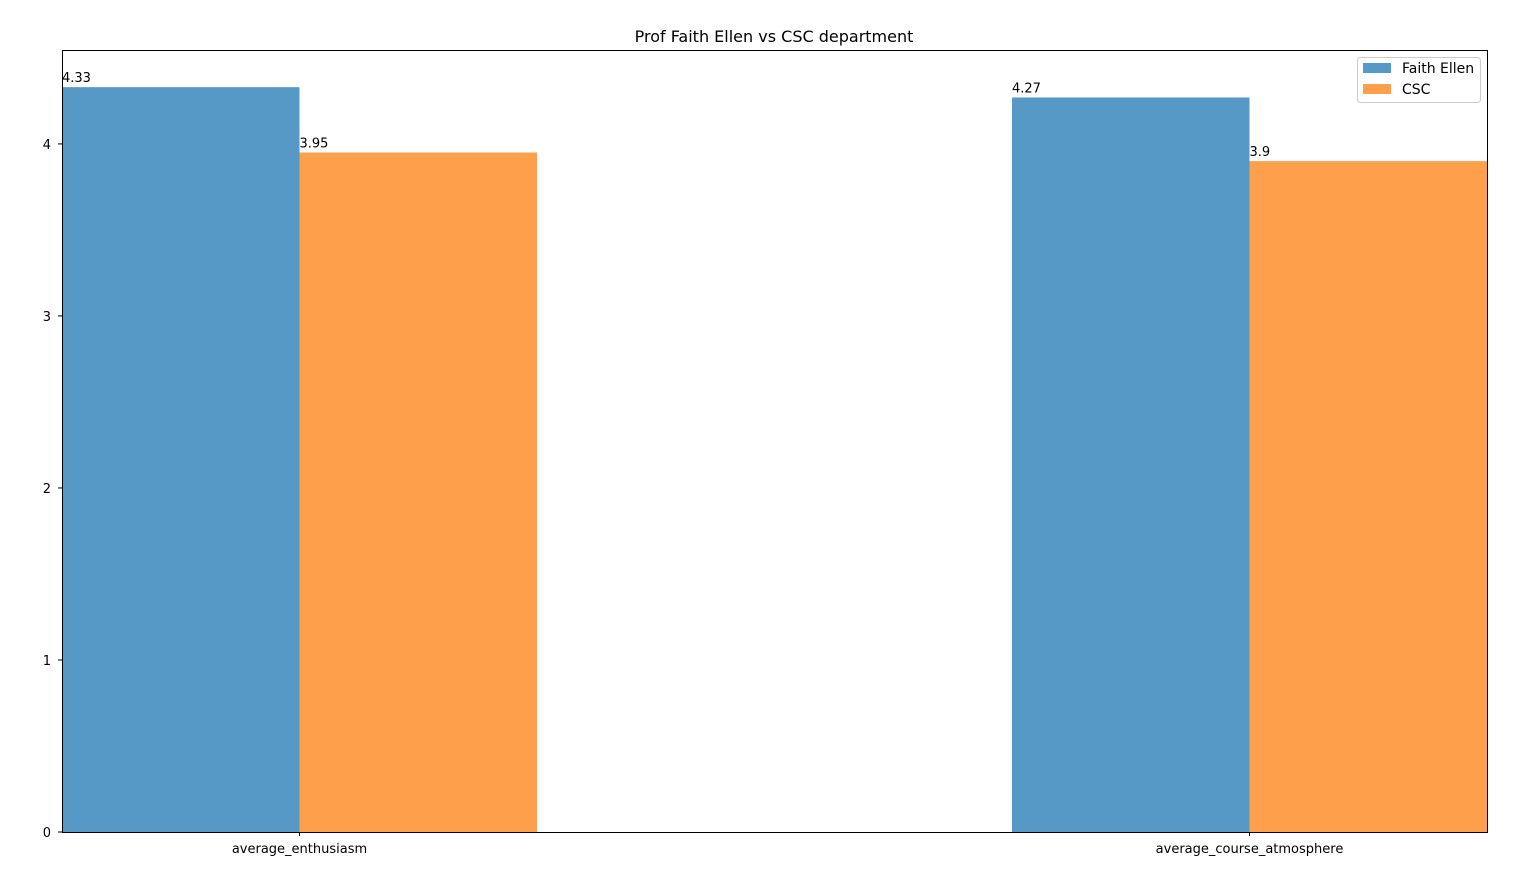 This screenshot has width=1530, height=872. I want to click on chart-title: Prof Faith Ellen vs CSC department, so click(774, 36).